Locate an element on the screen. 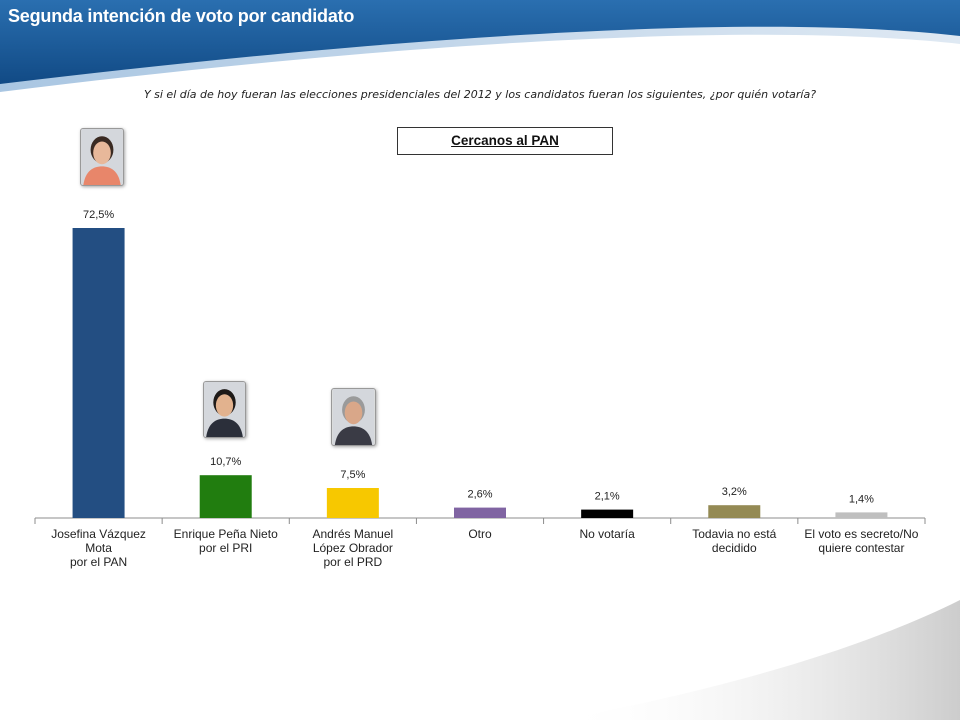 This screenshot has height=720, width=960. category-label: Todavia no está is located at coordinates (734, 534).